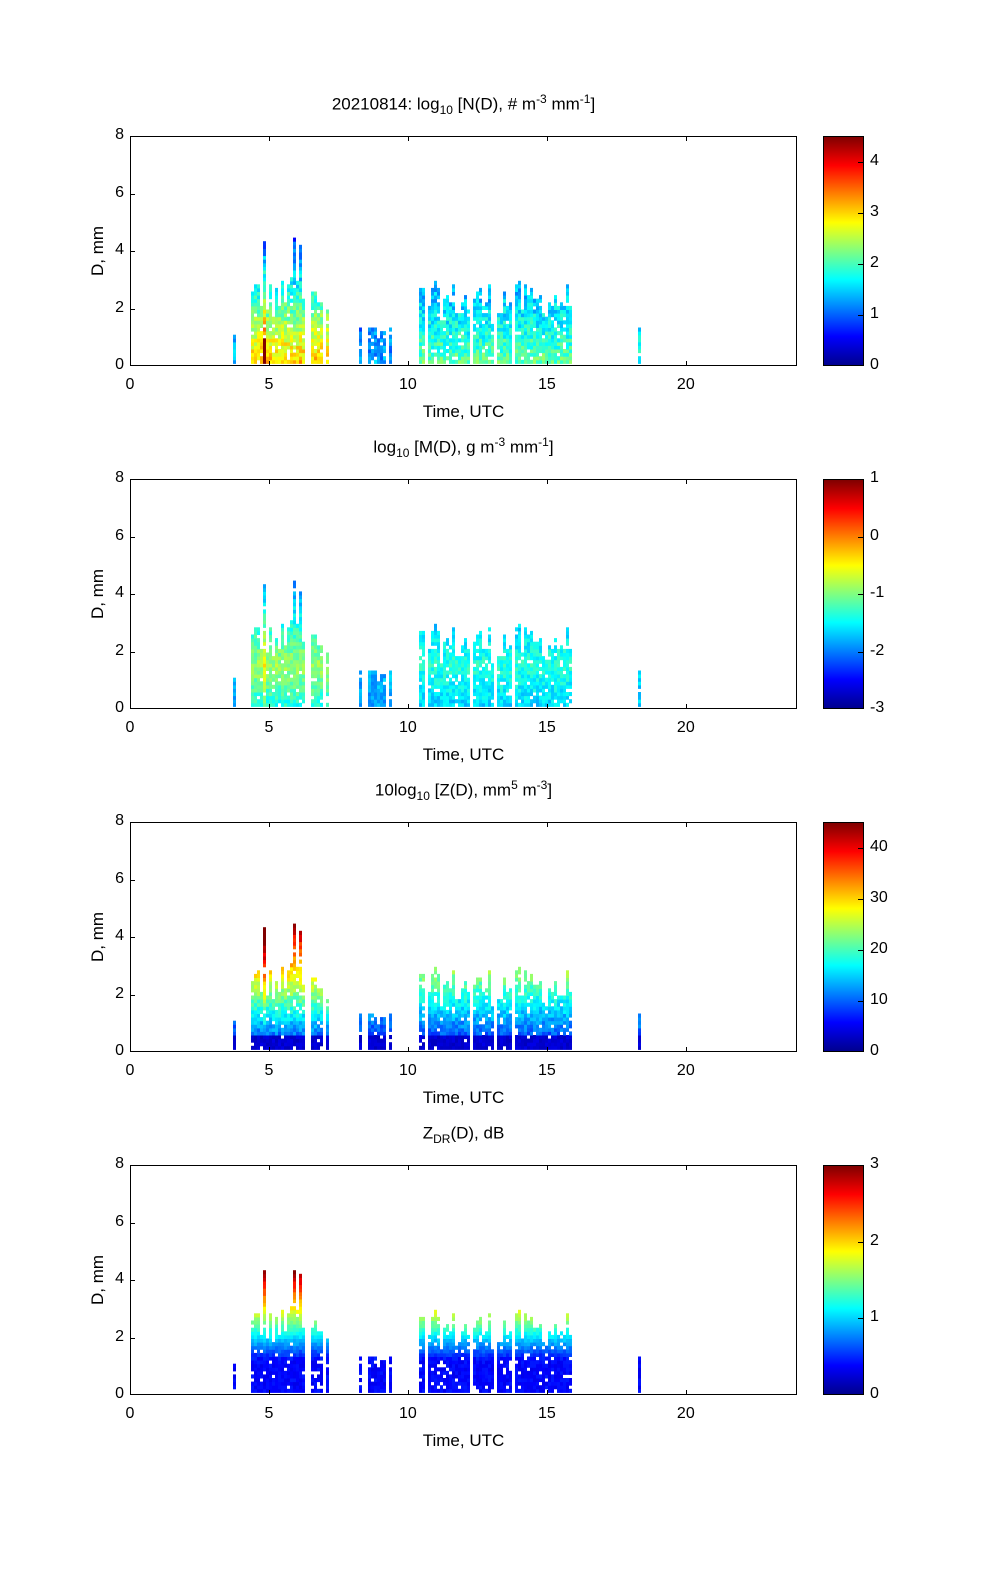  What do you see at coordinates (527, 790) in the screenshot?
I see `title-part-mid2: m` at bounding box center [527, 790].